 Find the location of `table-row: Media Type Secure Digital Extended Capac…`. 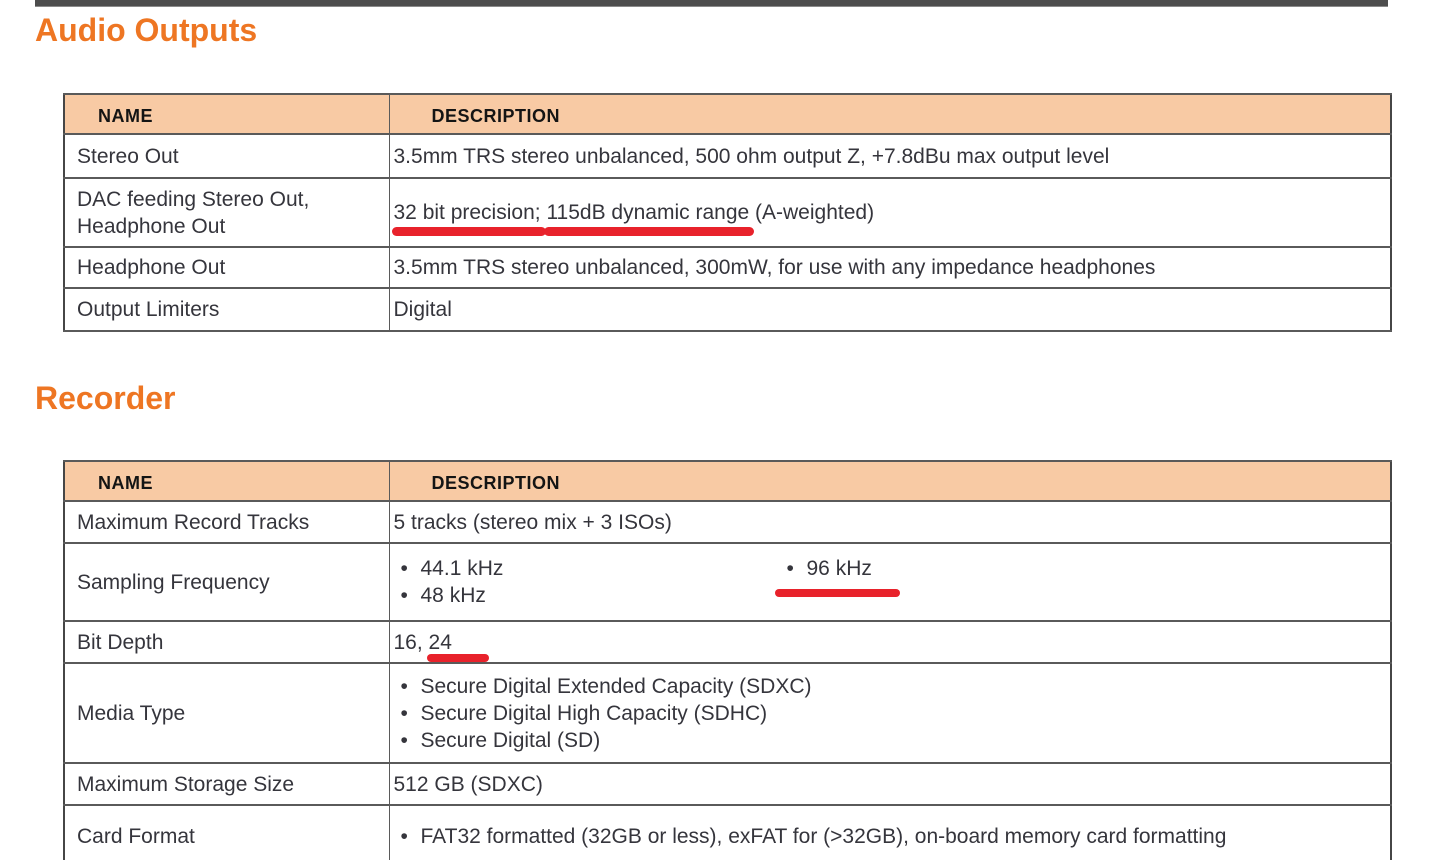

table-row: Media Type Secure Digital Extended Capac… is located at coordinates (727, 713).